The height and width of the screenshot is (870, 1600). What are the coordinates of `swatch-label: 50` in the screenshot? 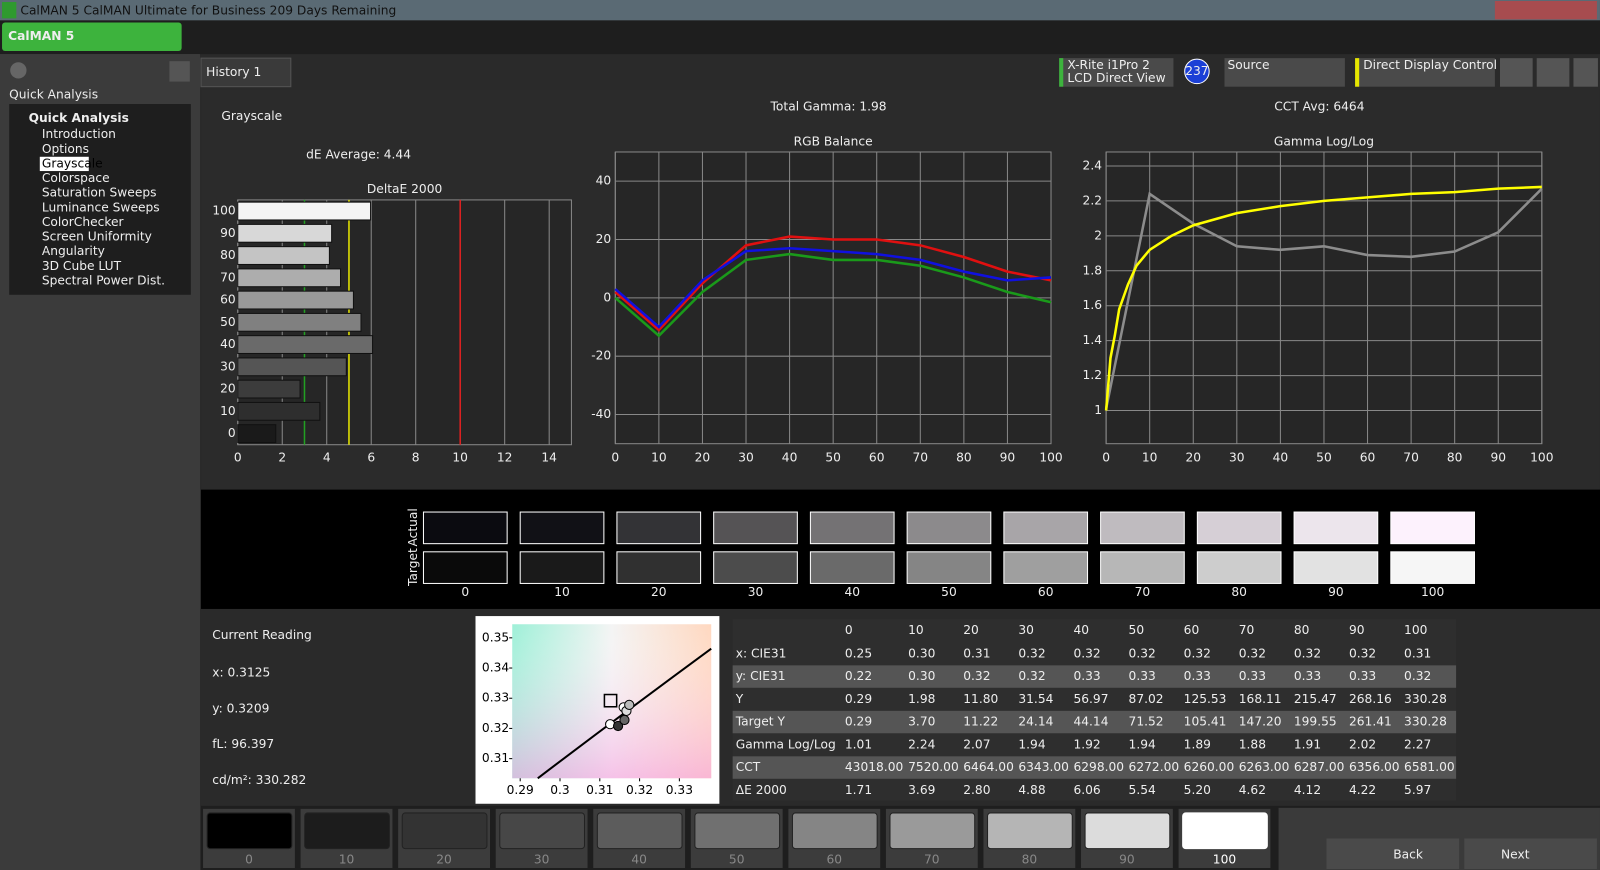 It's located at (949, 592).